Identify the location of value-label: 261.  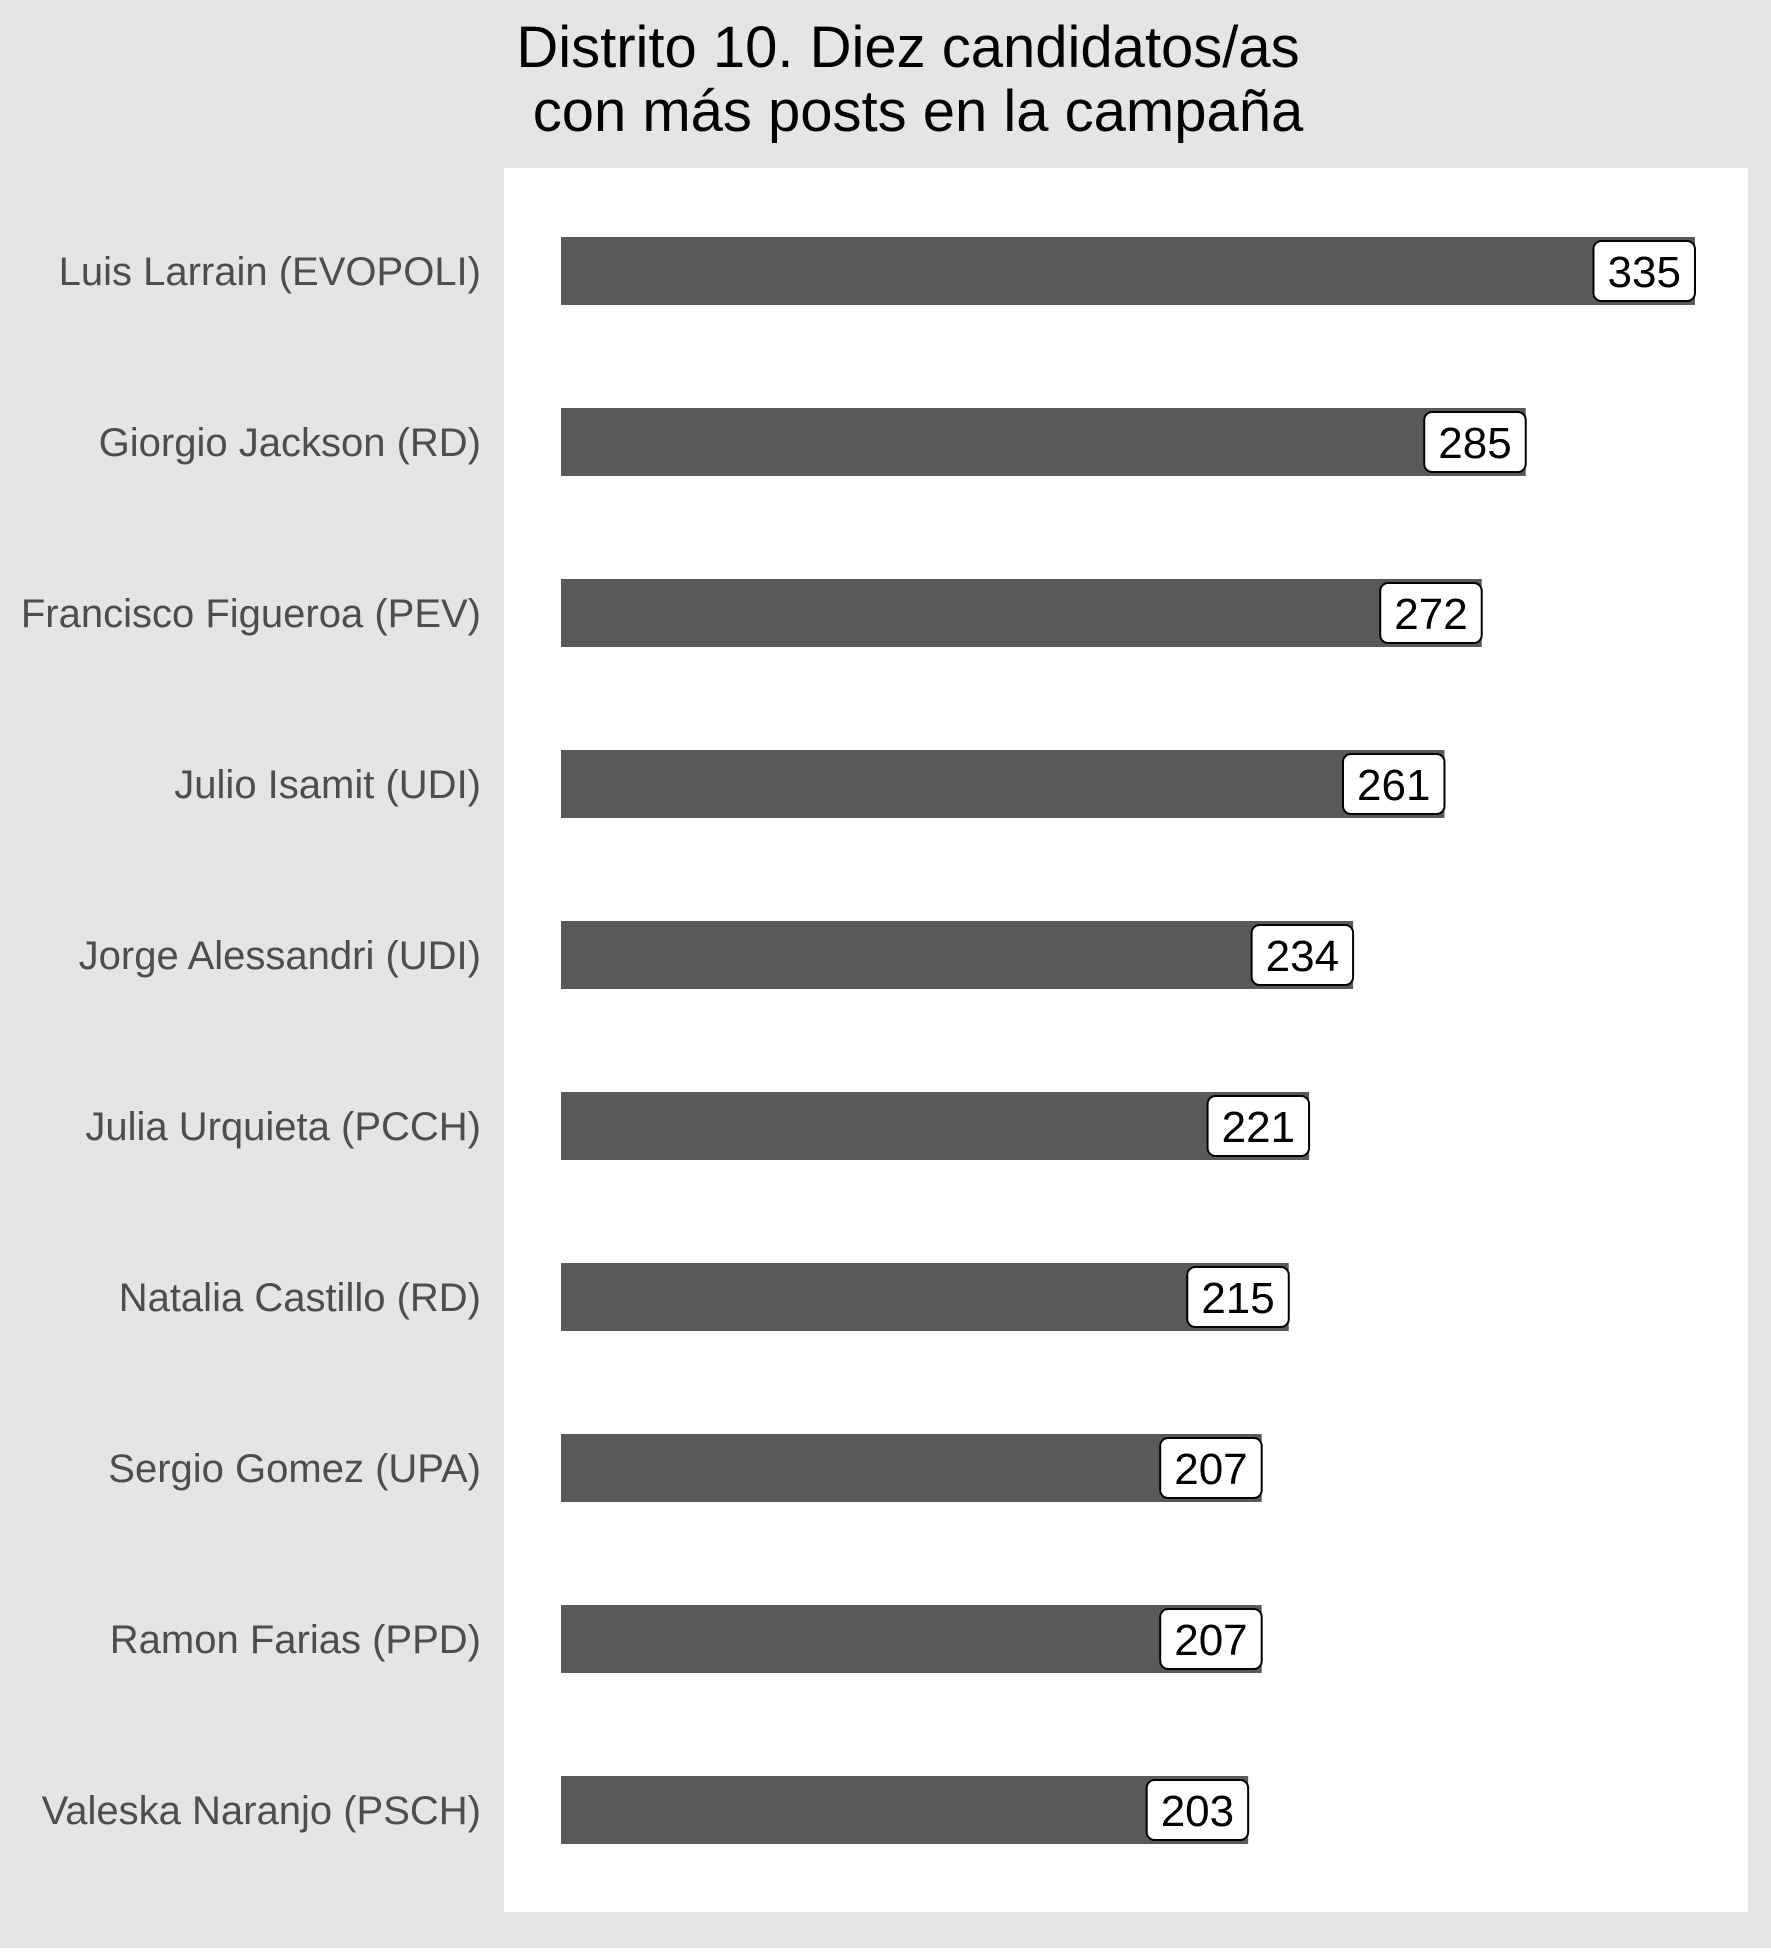
(1393, 785).